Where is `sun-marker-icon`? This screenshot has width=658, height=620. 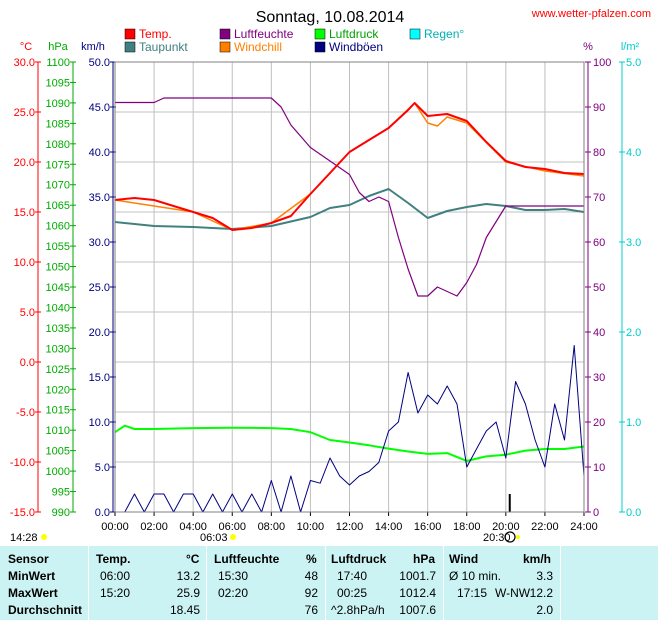 sun-marker-icon is located at coordinates (44, 537).